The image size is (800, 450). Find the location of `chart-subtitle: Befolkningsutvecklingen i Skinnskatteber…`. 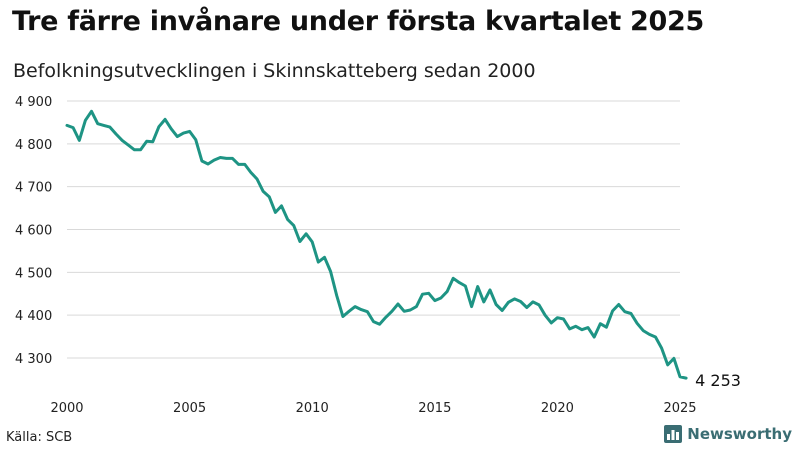

chart-subtitle: Befolkningsutvecklingen i Skinnskatteber… is located at coordinates (274, 71).